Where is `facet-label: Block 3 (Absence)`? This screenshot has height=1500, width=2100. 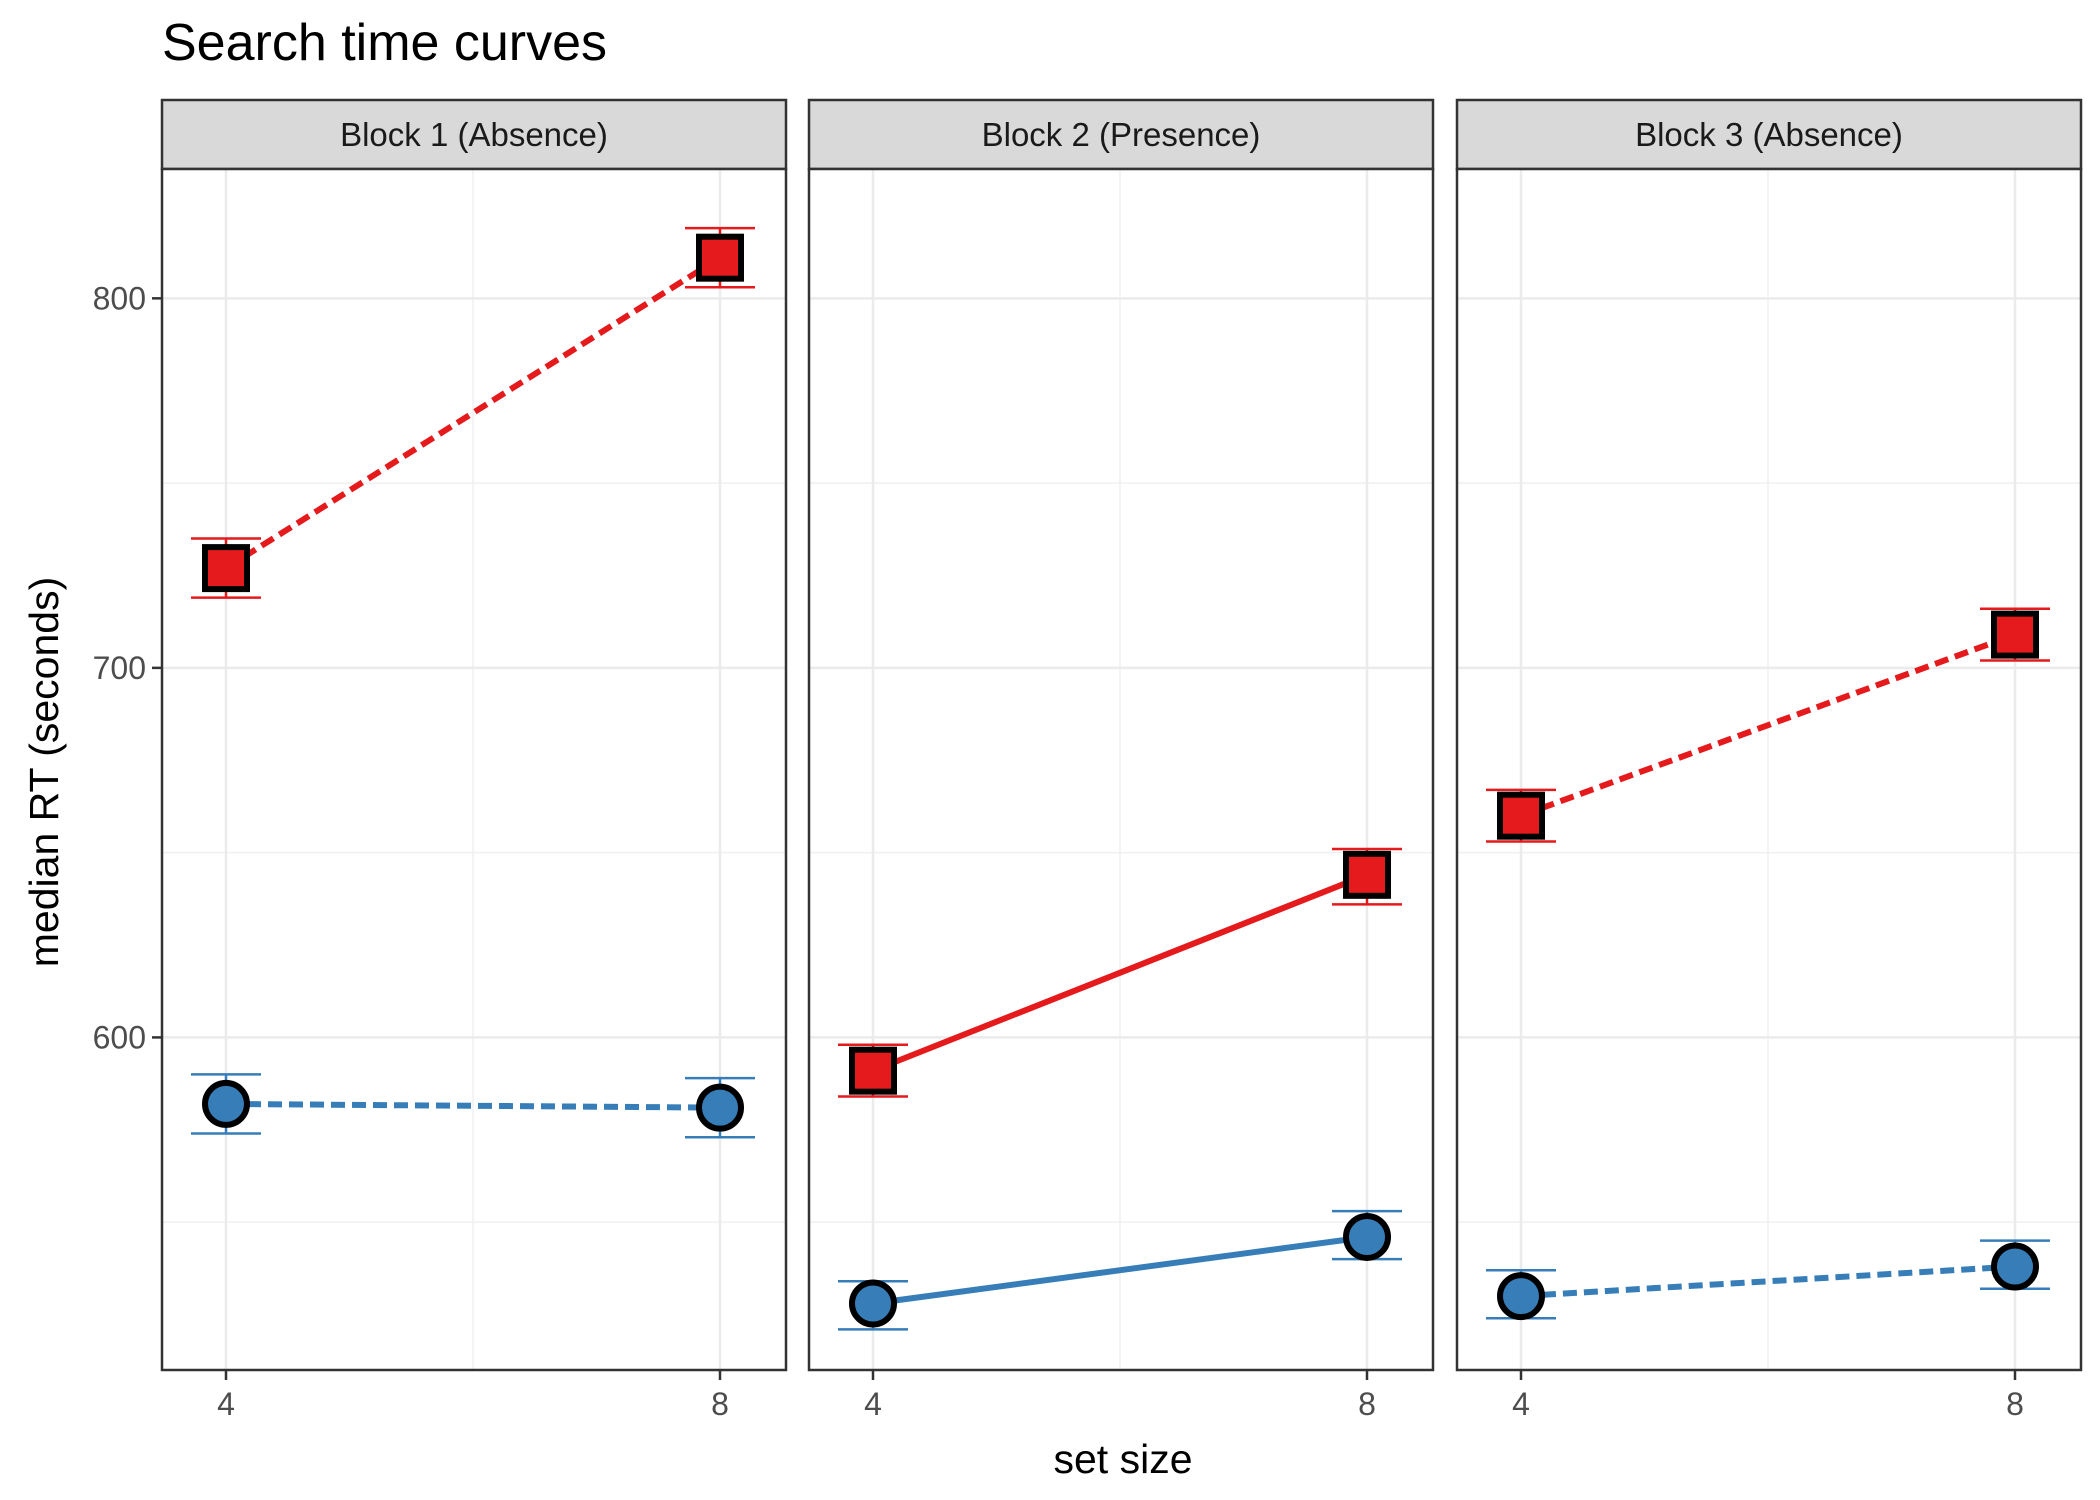 facet-label: Block 3 (Absence) is located at coordinates (1769, 134).